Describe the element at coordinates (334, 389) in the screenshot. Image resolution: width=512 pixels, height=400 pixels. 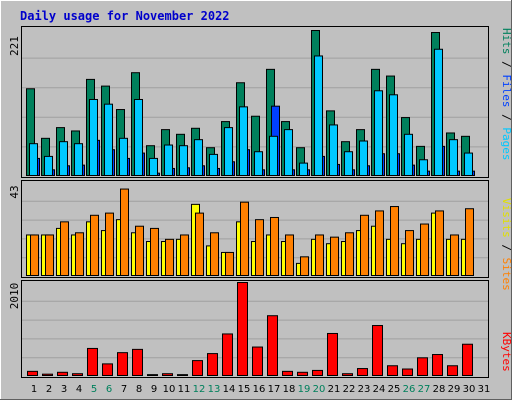
I see `day-label-21: 21` at that location.